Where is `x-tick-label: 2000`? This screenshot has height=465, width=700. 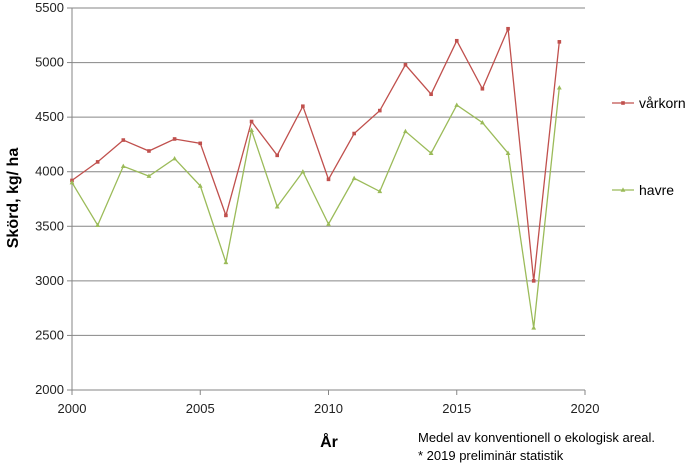 x-tick-label: 2000 is located at coordinates (72, 408).